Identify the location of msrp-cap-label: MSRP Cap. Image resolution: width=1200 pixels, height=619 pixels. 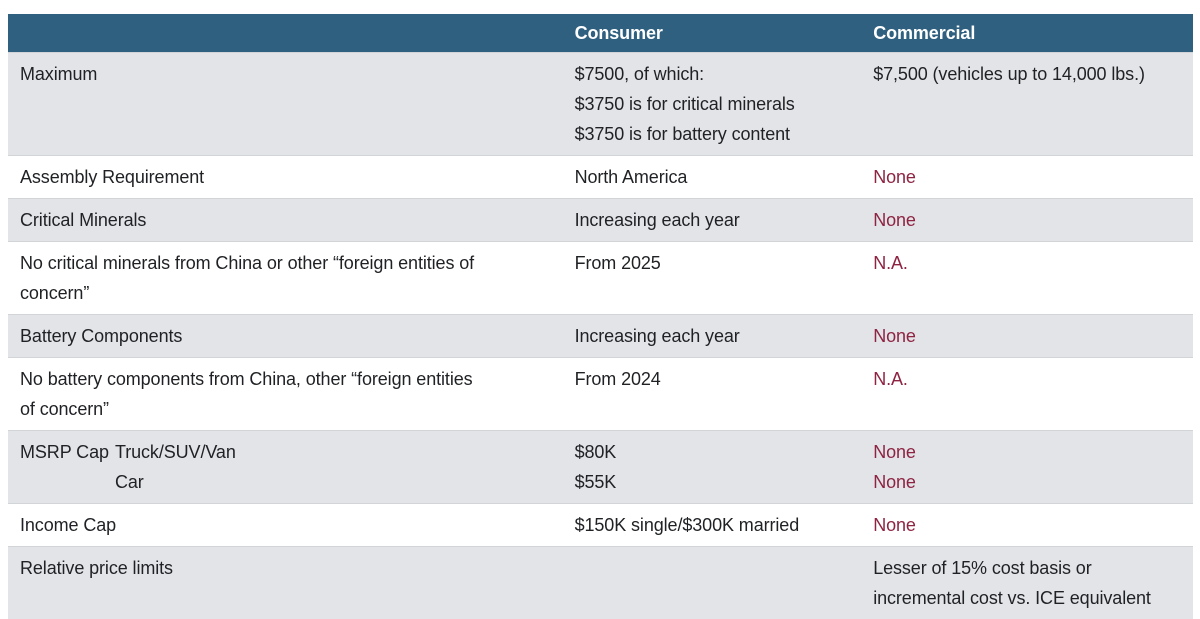
(64, 452).